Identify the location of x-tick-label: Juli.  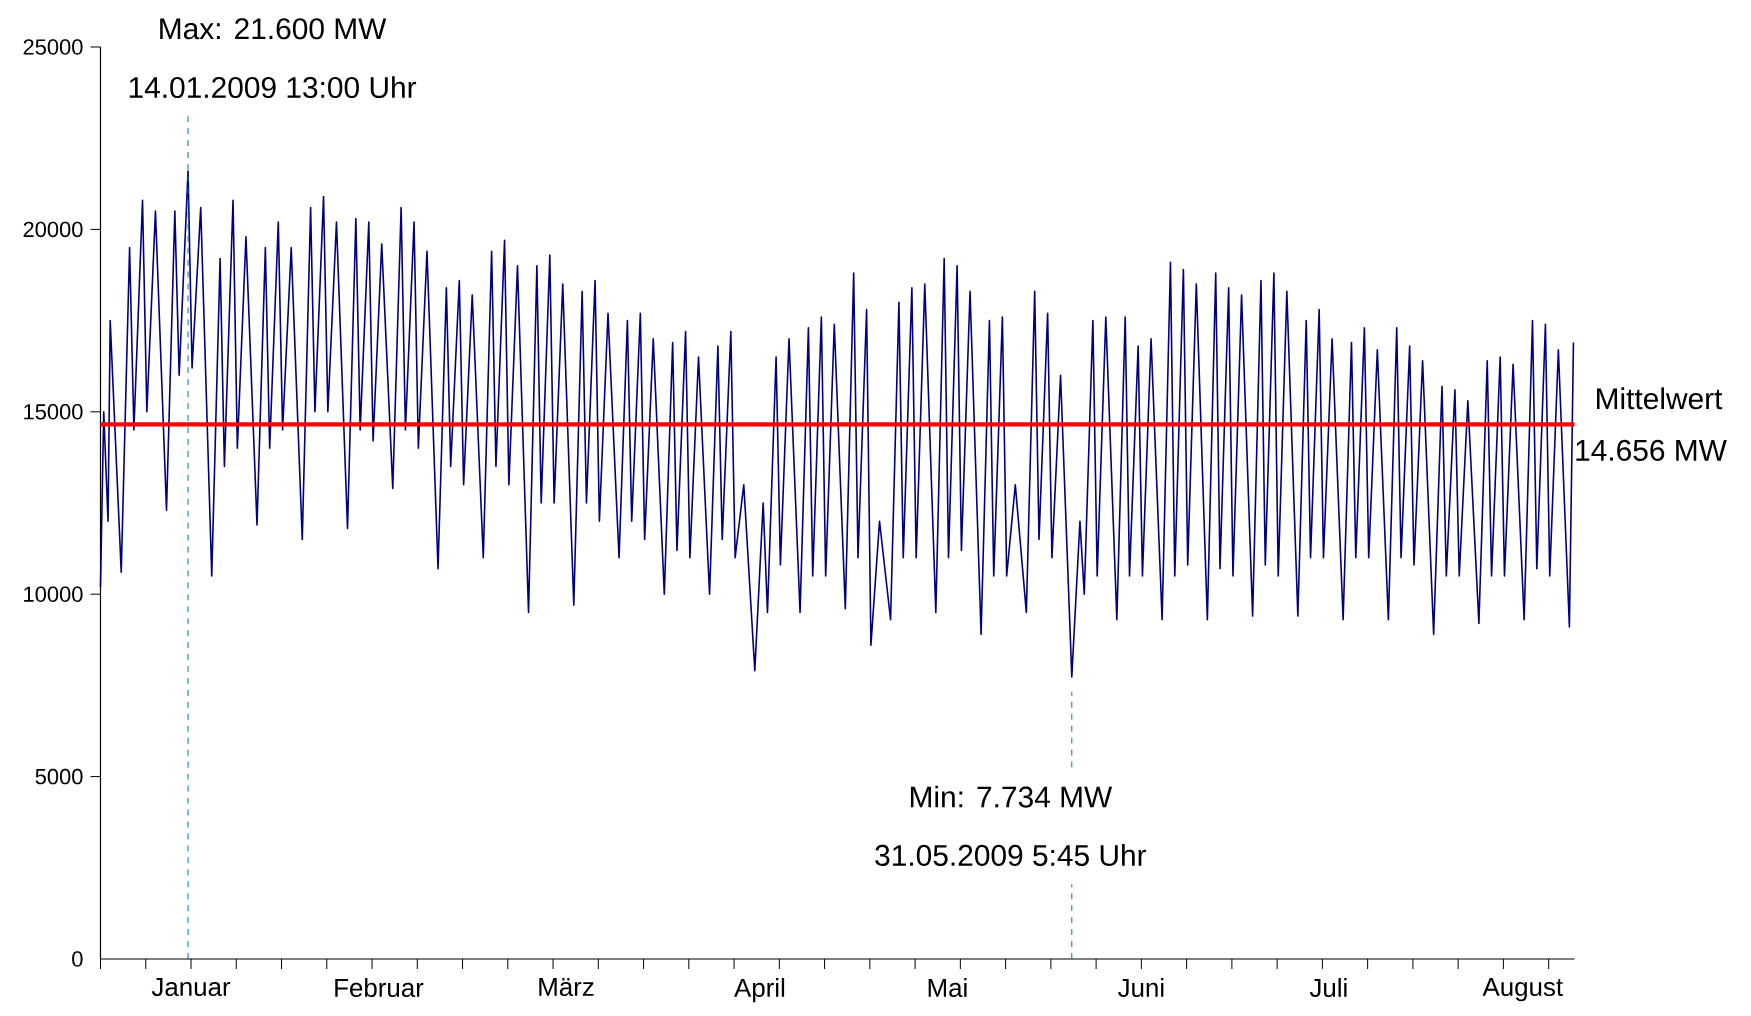
(1328, 988).